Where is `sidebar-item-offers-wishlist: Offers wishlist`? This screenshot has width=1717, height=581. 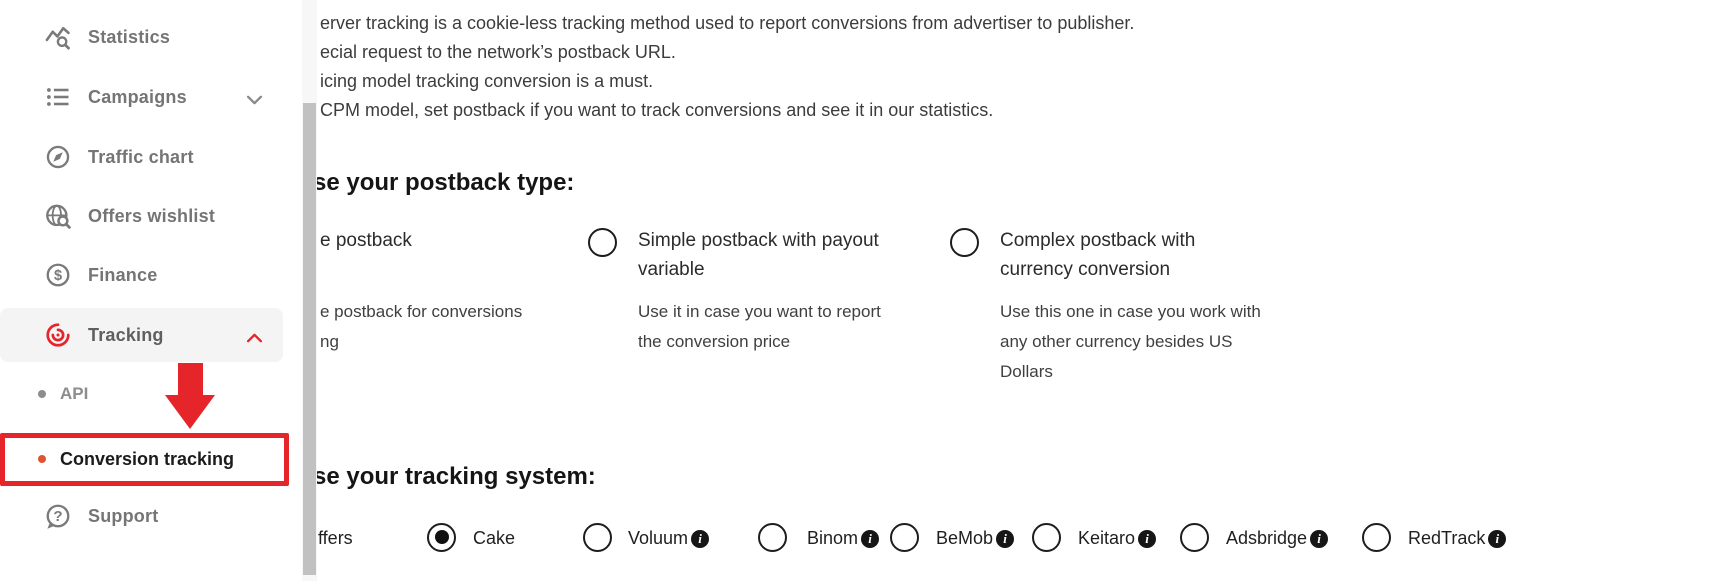
sidebar-item-offers-wishlist: Offers wishlist is located at coordinates (151, 216).